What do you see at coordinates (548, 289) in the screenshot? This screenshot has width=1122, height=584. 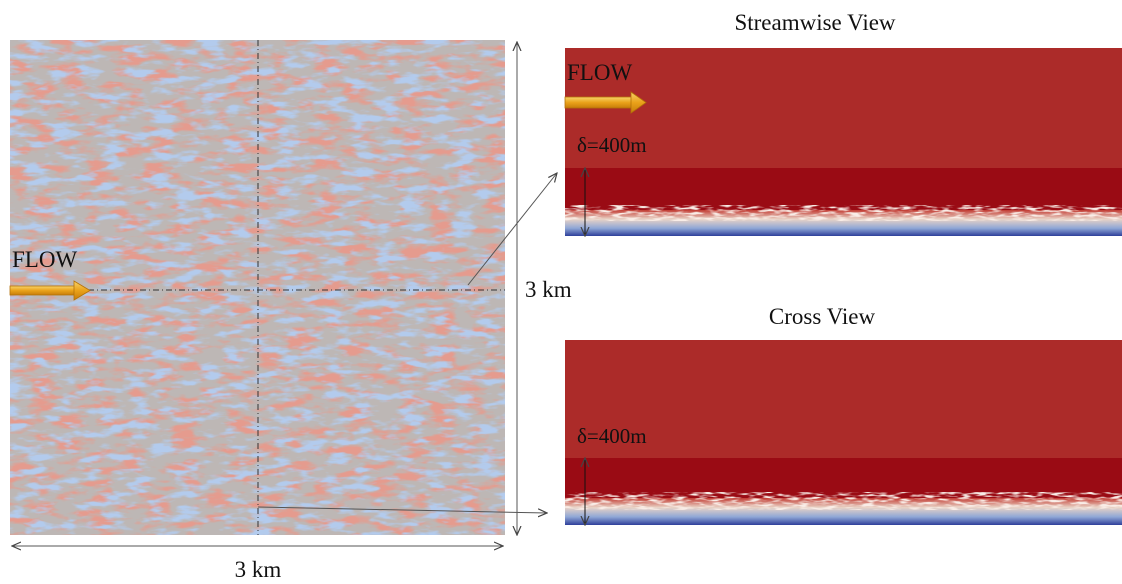 I see `height-label: 3 km` at bounding box center [548, 289].